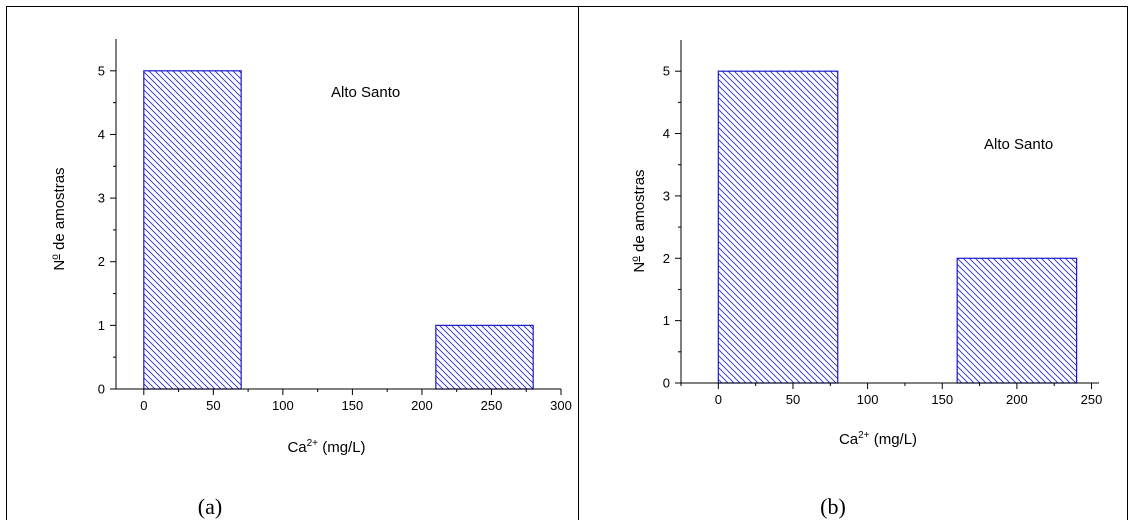  Describe the element at coordinates (578, 263) in the screenshot. I see `panel-divider` at that location.